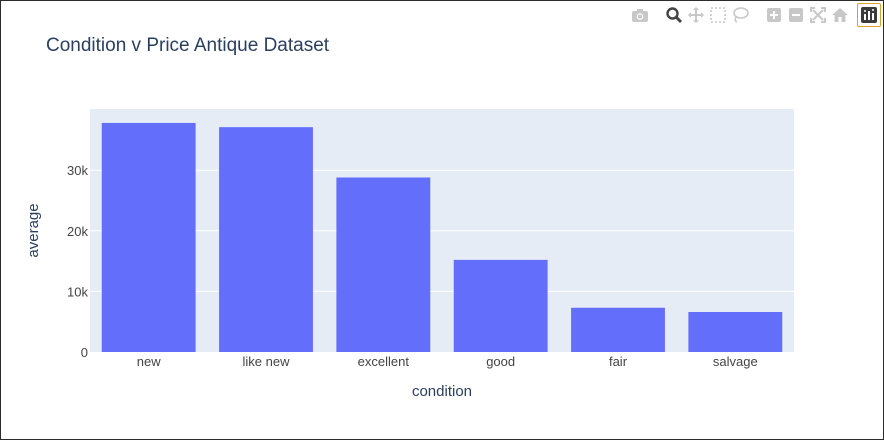 This screenshot has height=440, width=884. What do you see at coordinates (735, 361) in the screenshot?
I see `x-tick-label: salvage` at bounding box center [735, 361].